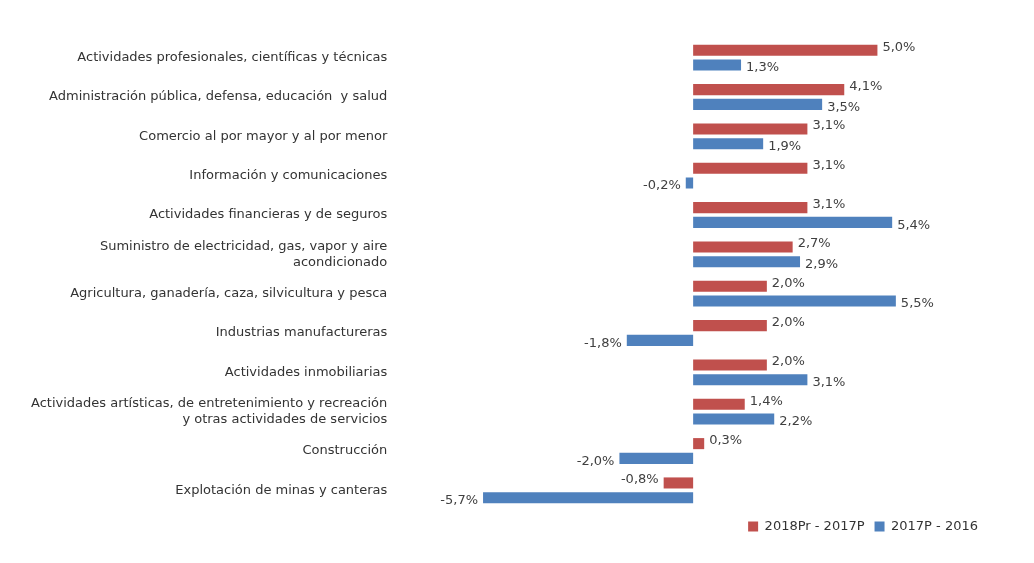  I want to click on y-tick-label: Explotación de minas y canteras, so click(281, 489).